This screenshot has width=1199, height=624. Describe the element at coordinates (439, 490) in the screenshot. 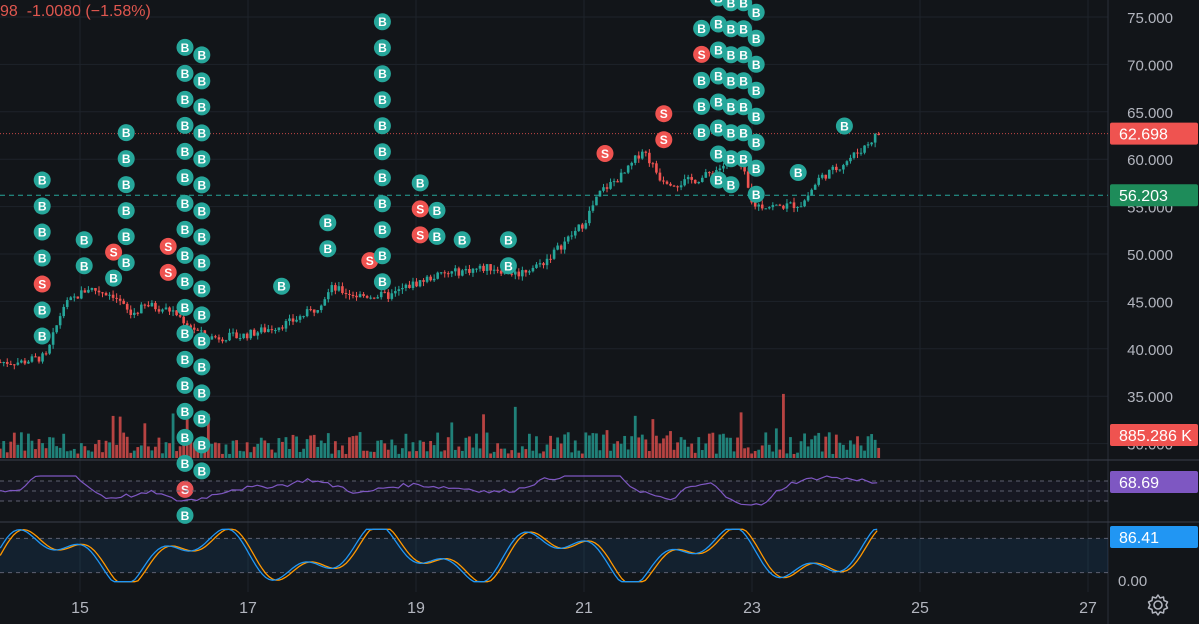

I see `rsi-line` at that location.